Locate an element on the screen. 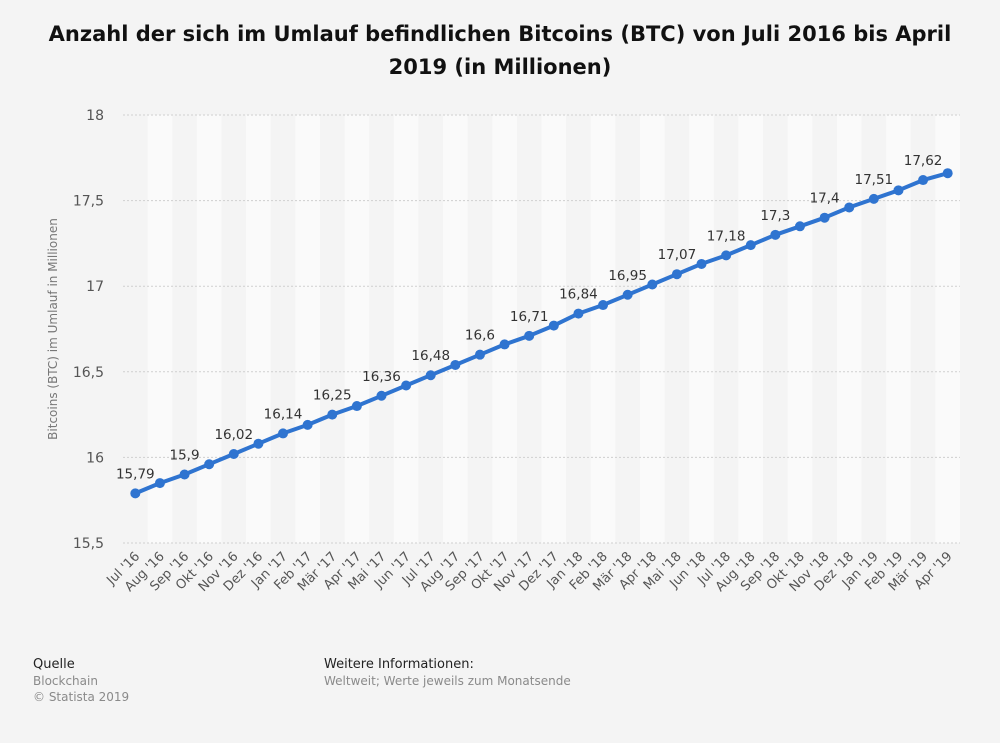  data-label: 16,14 is located at coordinates (283, 414).